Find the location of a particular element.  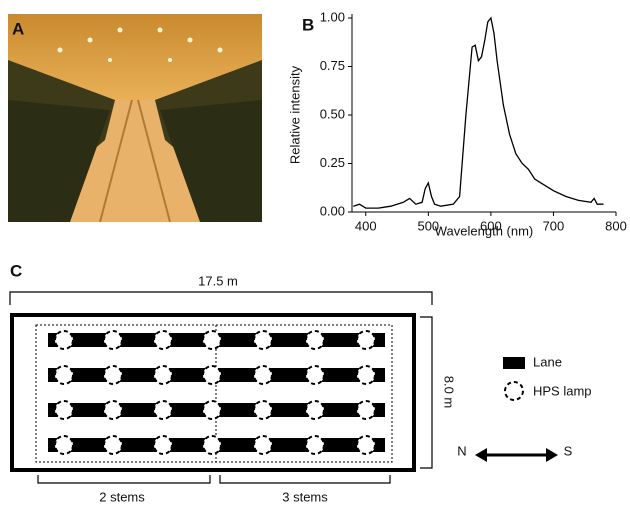

y-tick-label: 0.25 is located at coordinates (332, 162).